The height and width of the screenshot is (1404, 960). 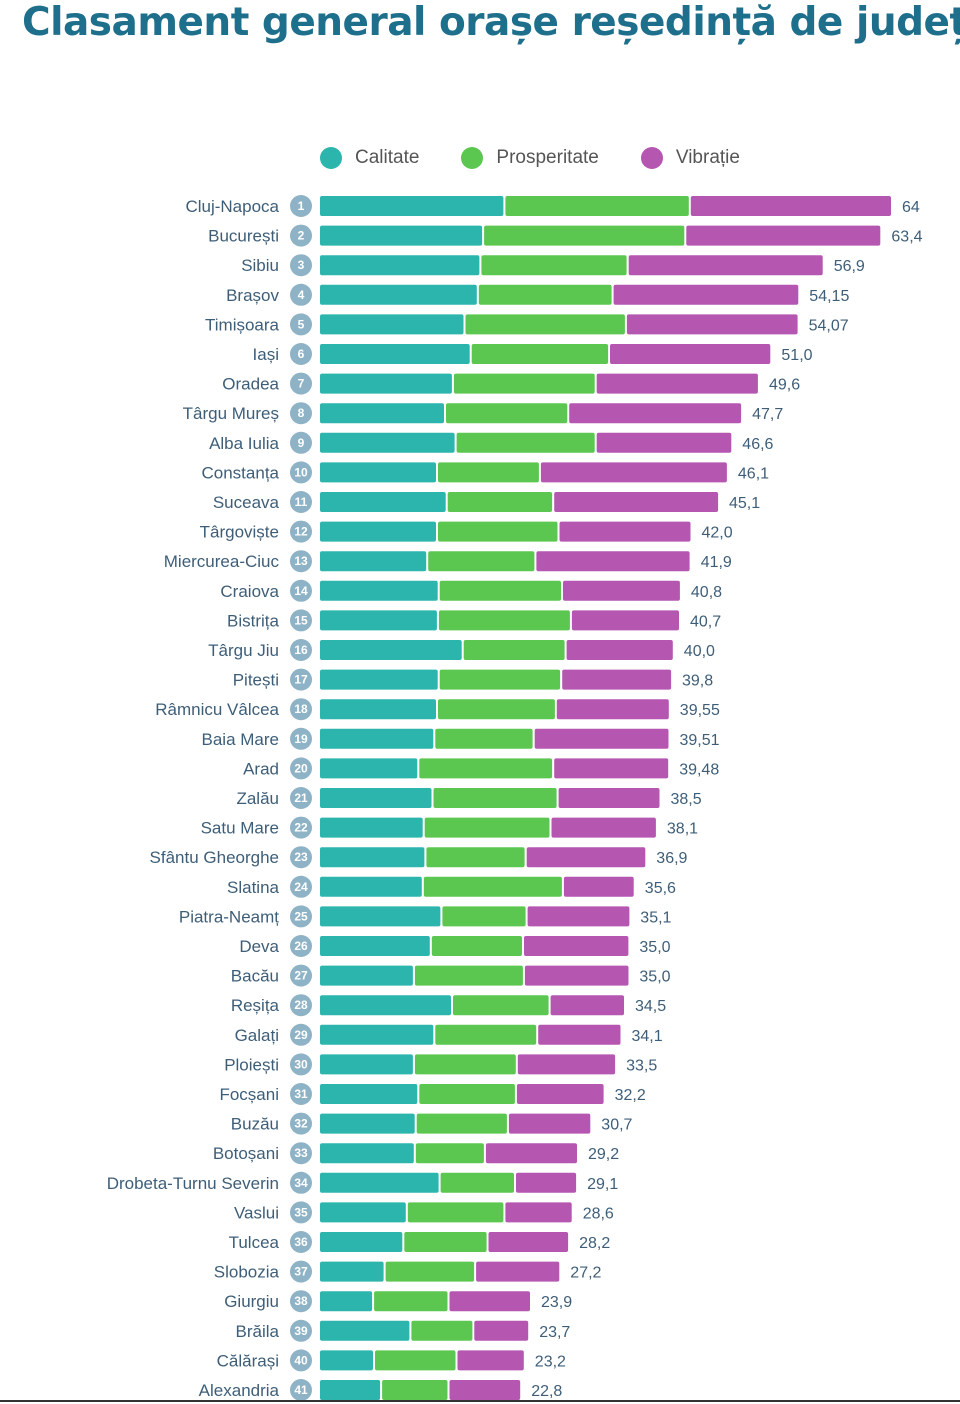 What do you see at coordinates (301, 1183) in the screenshot?
I see `rank-number: 34` at bounding box center [301, 1183].